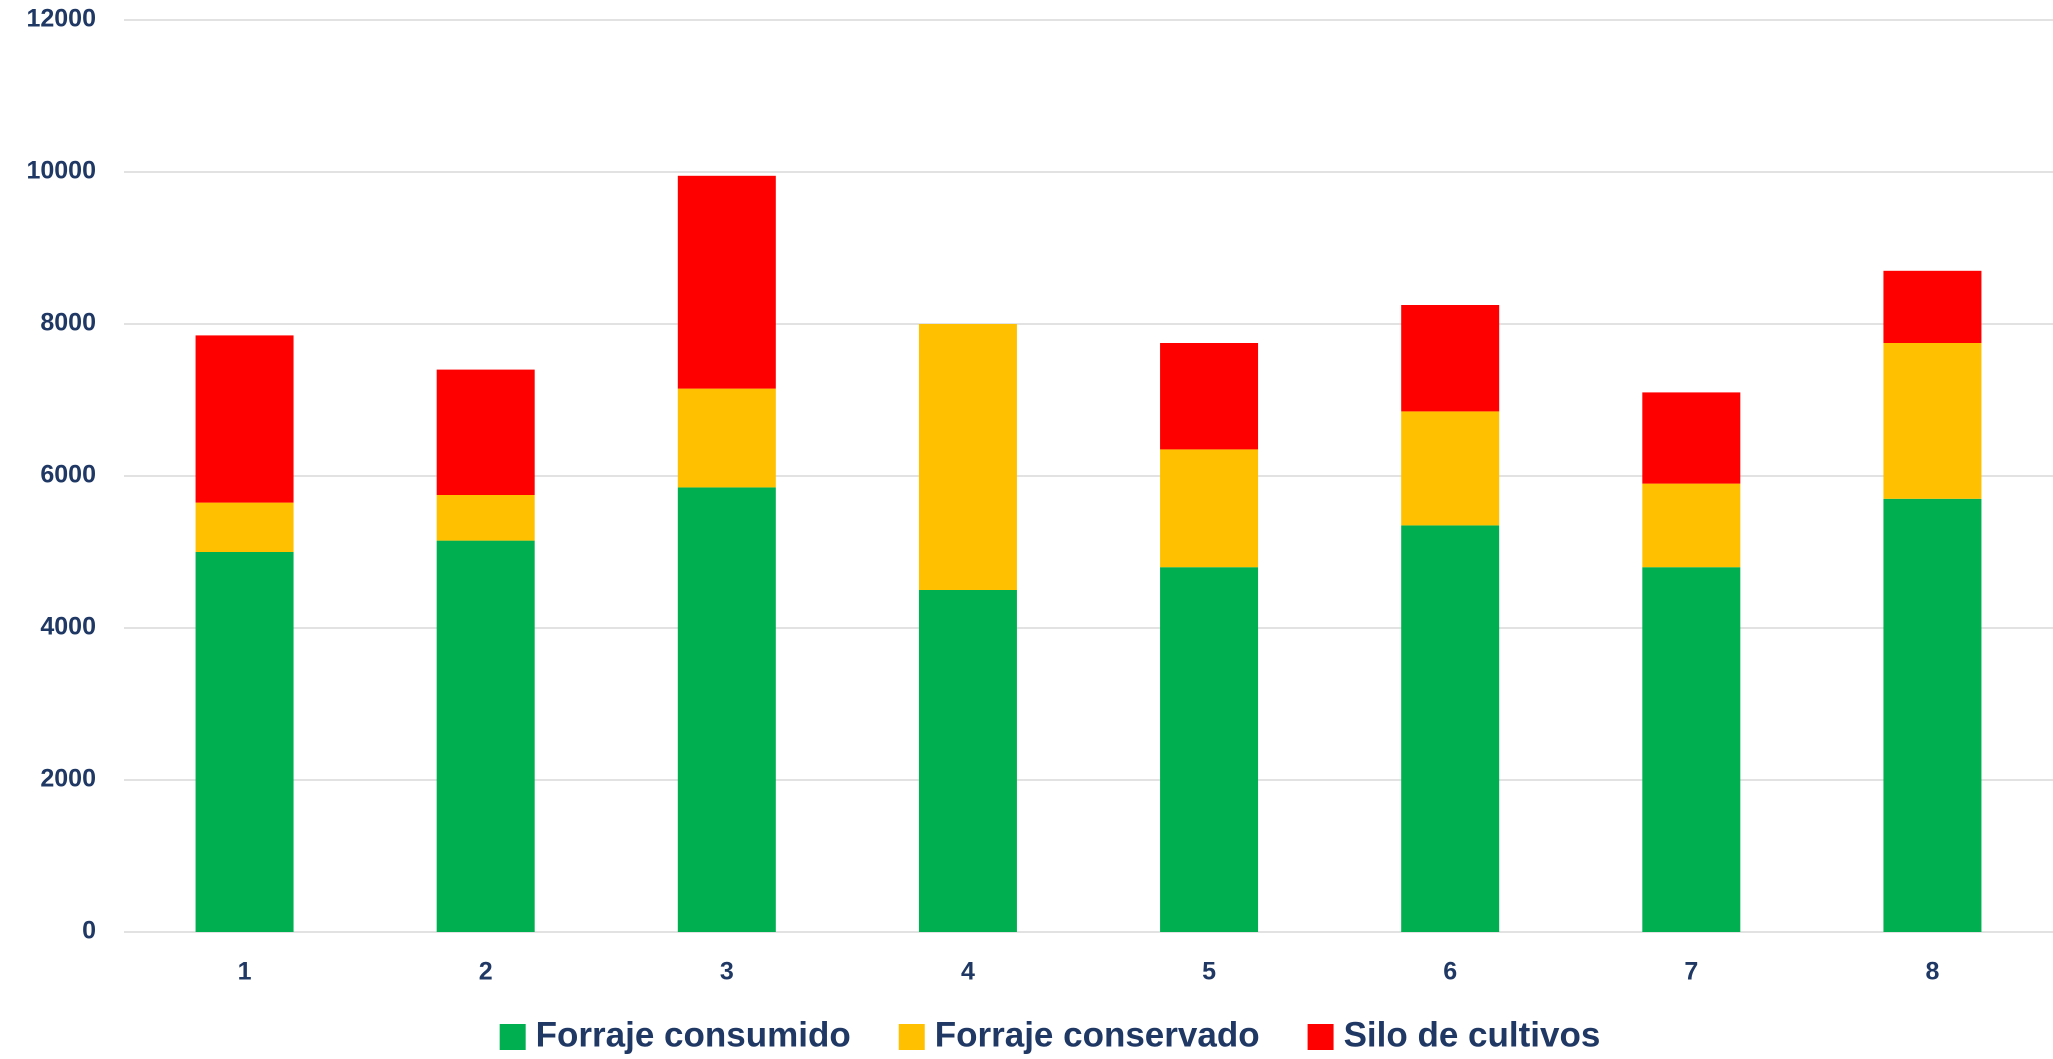  What do you see at coordinates (1097, 1034) in the screenshot?
I see `legend-label: Forraje conservado` at bounding box center [1097, 1034].